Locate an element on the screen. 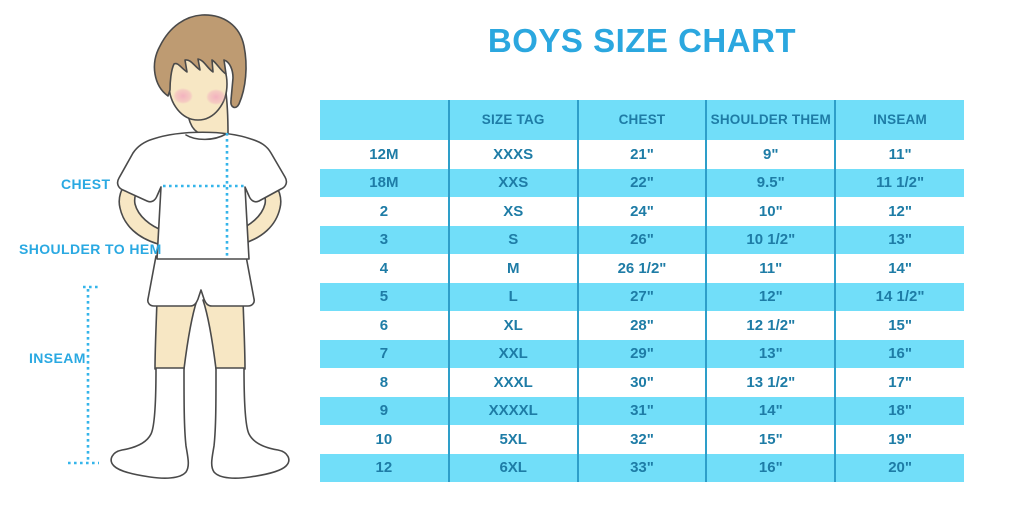 The height and width of the screenshot is (512, 1024). cell-size-tag: M is located at coordinates (512, 268).